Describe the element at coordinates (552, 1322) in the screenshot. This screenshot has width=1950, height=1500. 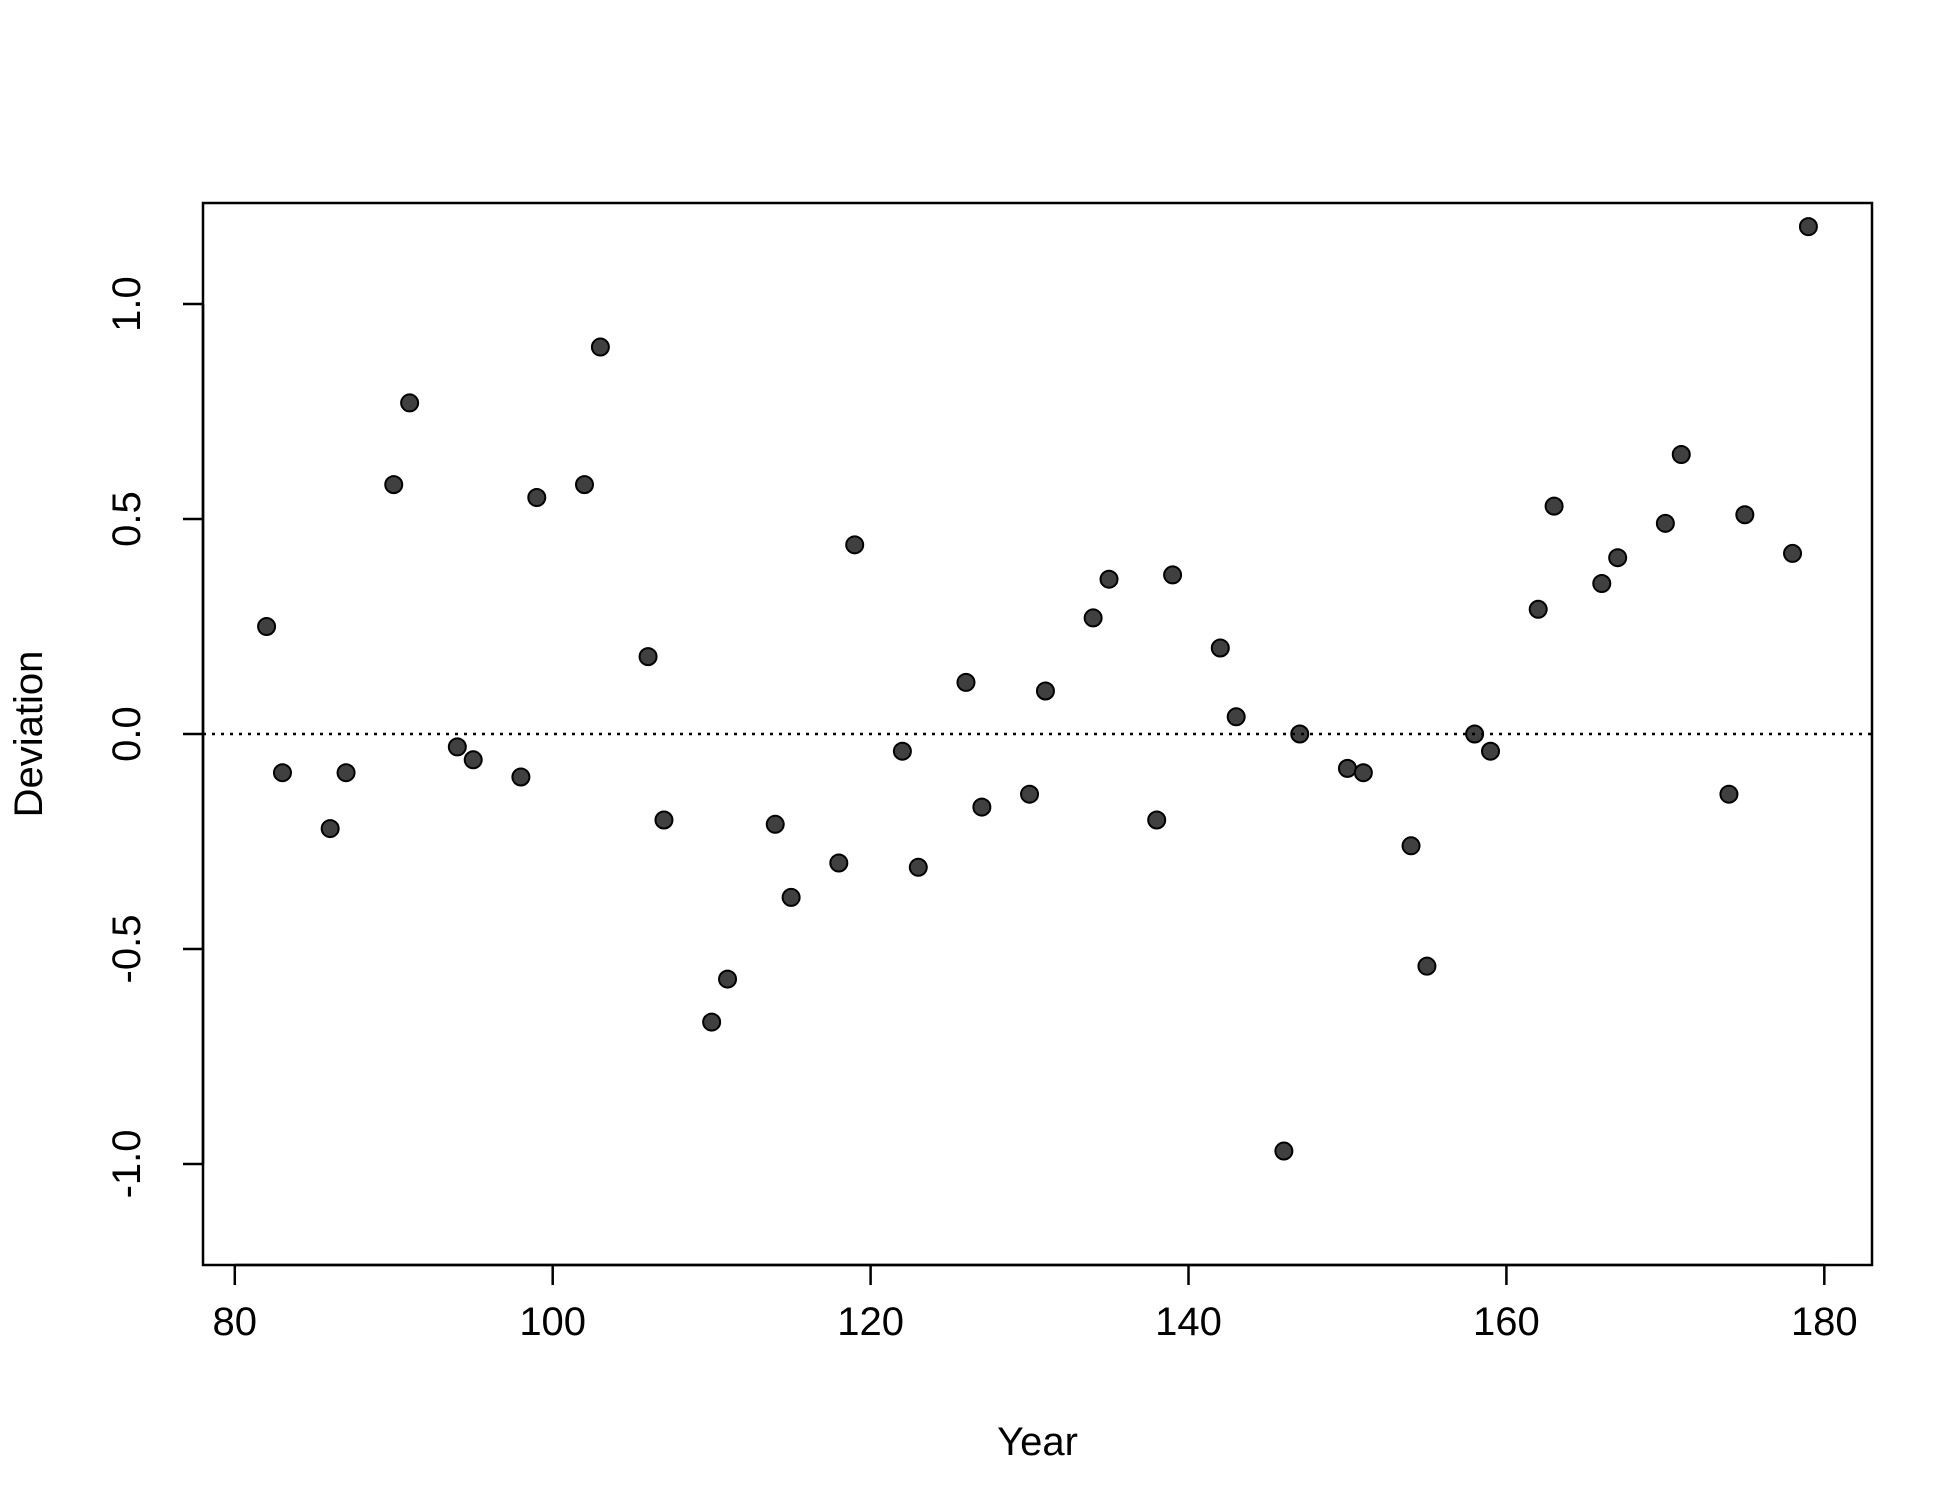
I see `x-tick-label: 100` at that location.